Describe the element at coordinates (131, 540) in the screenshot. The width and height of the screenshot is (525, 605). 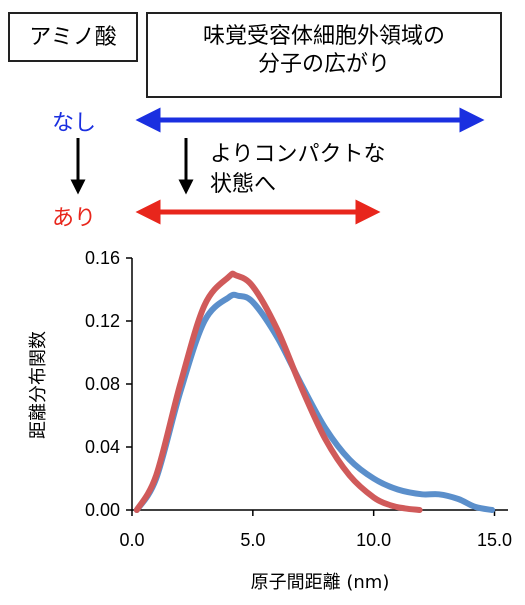
I see `x-tick-label: 0.0` at that location.